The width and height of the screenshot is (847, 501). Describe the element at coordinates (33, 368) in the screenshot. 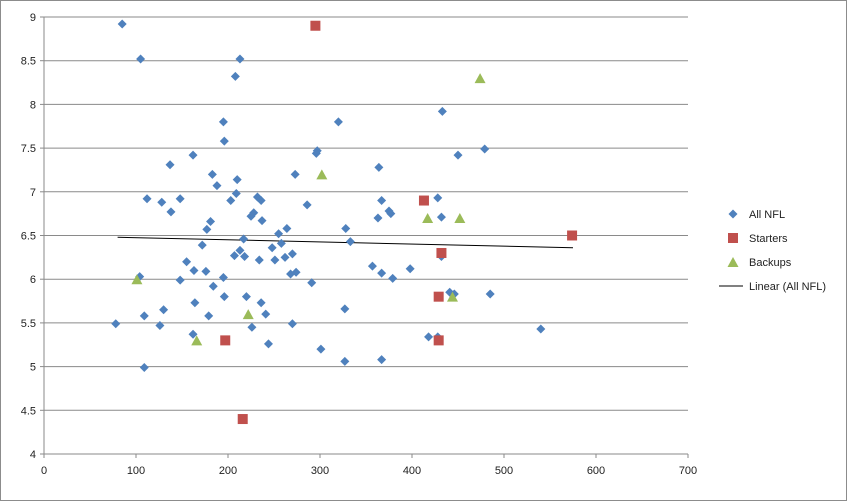

I see `y-tick-label-5: 5` at that location.